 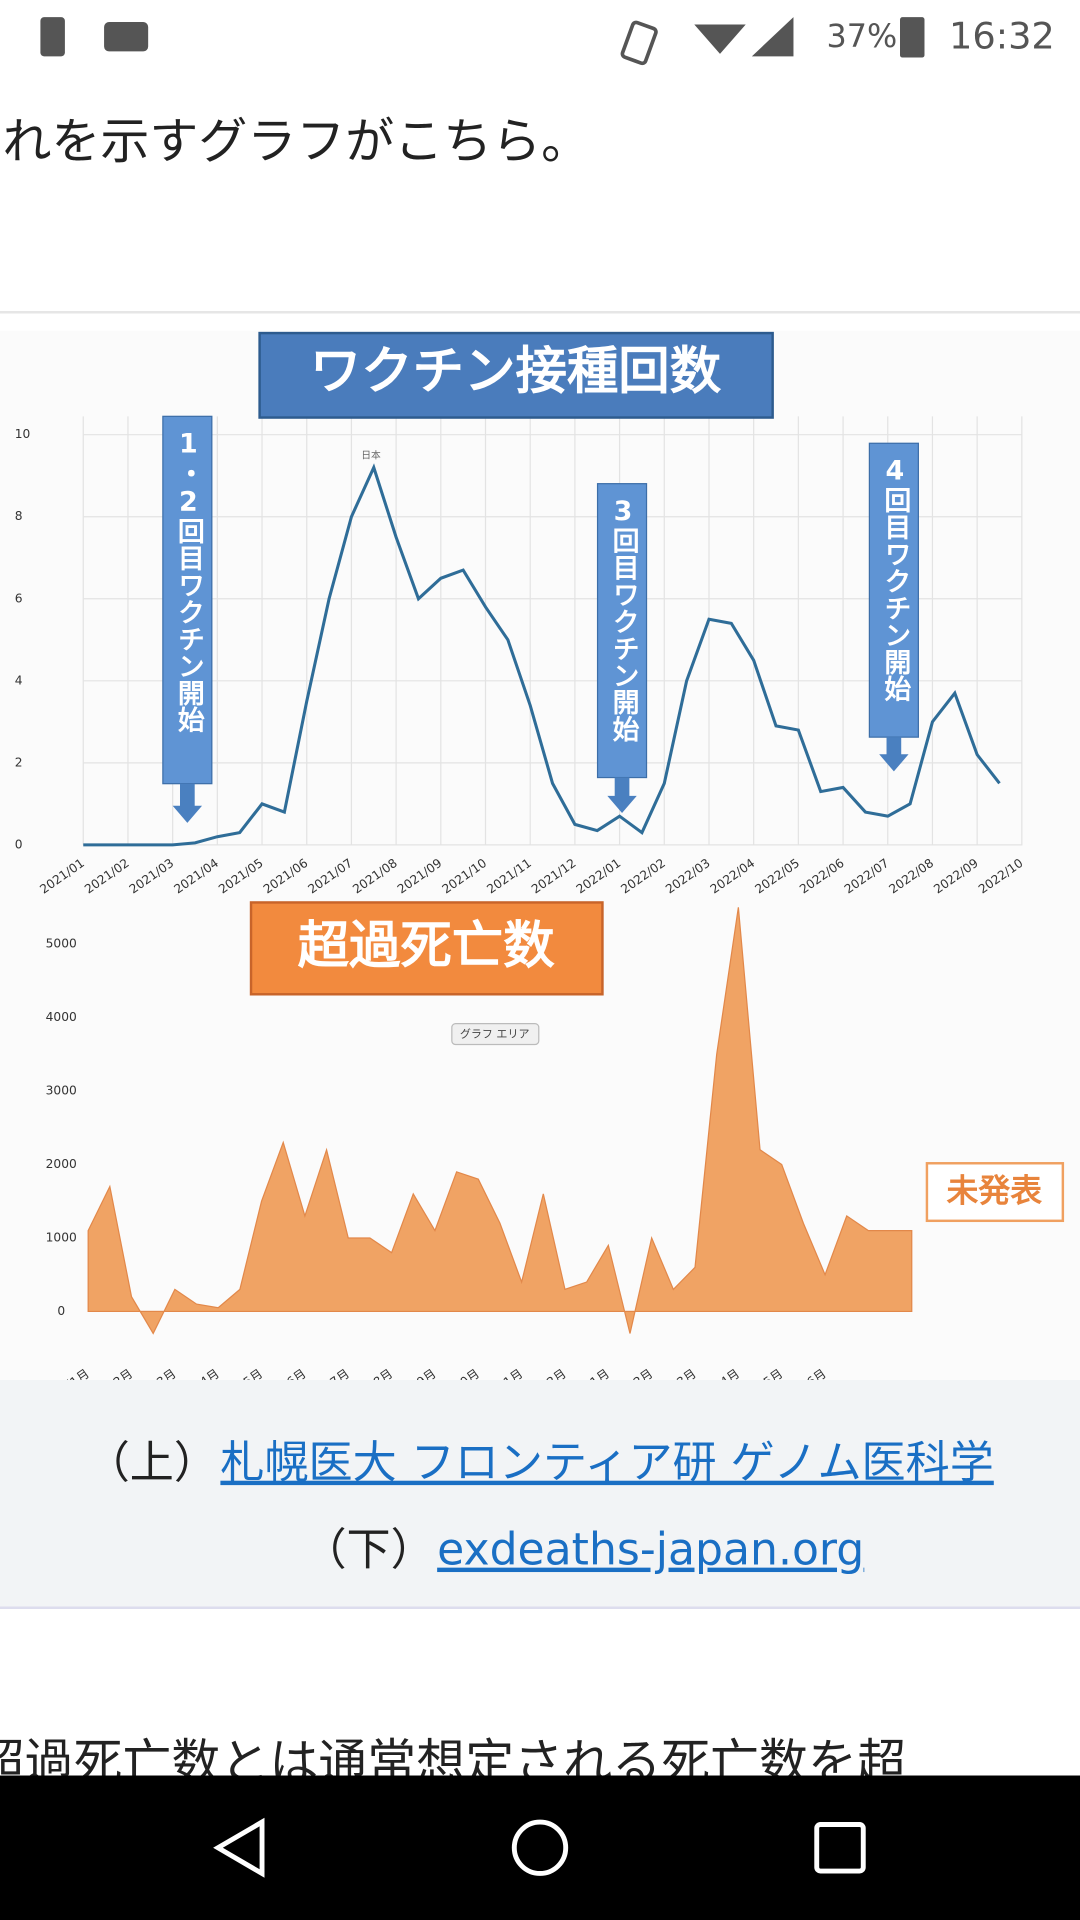 I want to click on y-tick-label: 2, so click(x=19, y=762).